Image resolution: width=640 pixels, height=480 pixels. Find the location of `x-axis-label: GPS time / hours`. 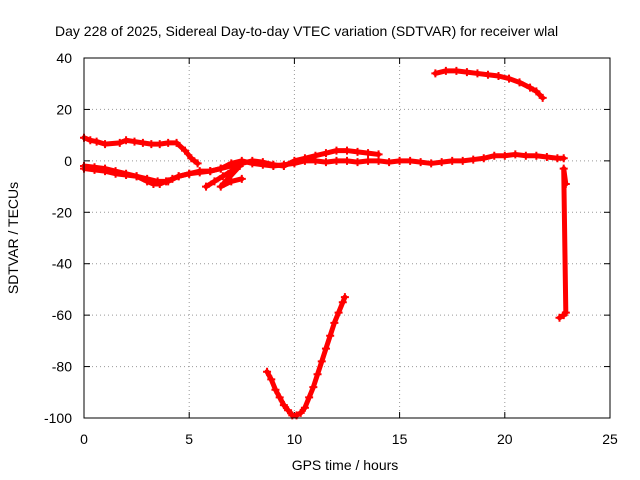

x-axis-label: GPS time / hours is located at coordinates (345, 465).